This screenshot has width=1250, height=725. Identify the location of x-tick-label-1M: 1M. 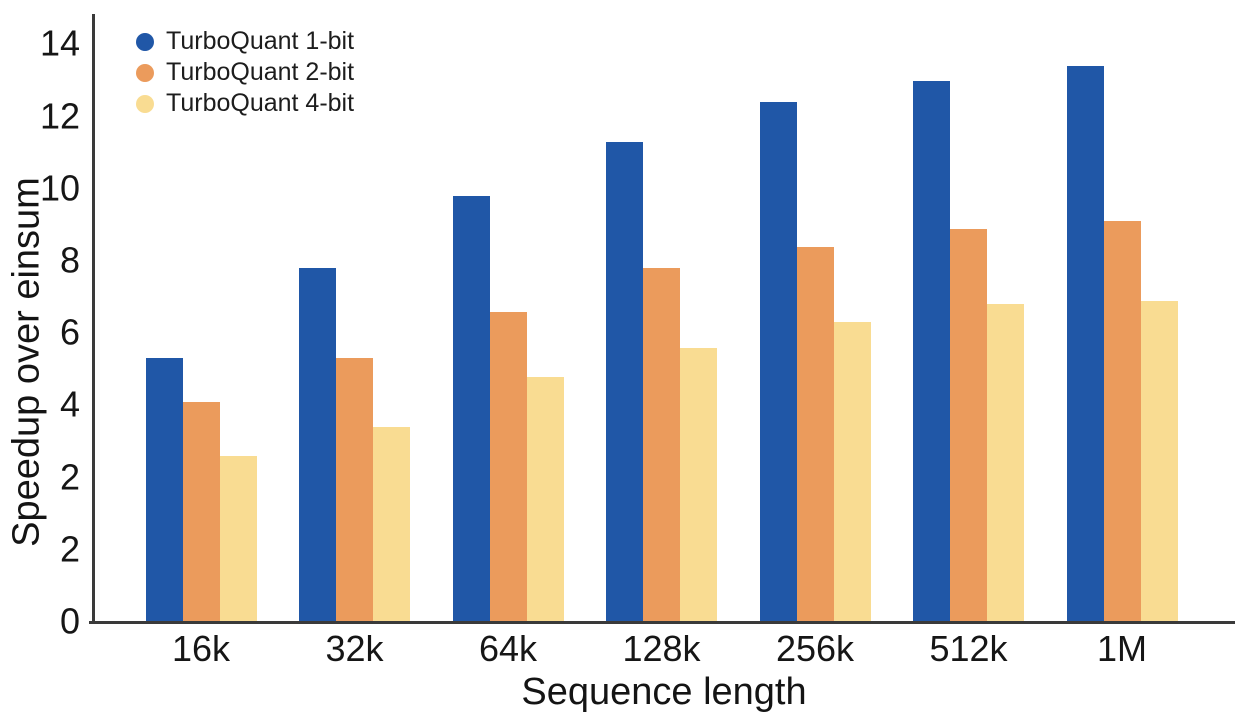
(1122, 648).